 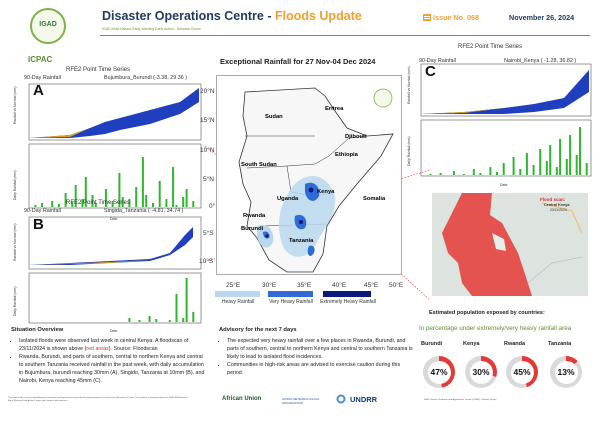 What do you see at coordinates (348, 302) in the screenshot?
I see `legend-label-extreme: Extremely Heavy Rainfall` at bounding box center [348, 302].